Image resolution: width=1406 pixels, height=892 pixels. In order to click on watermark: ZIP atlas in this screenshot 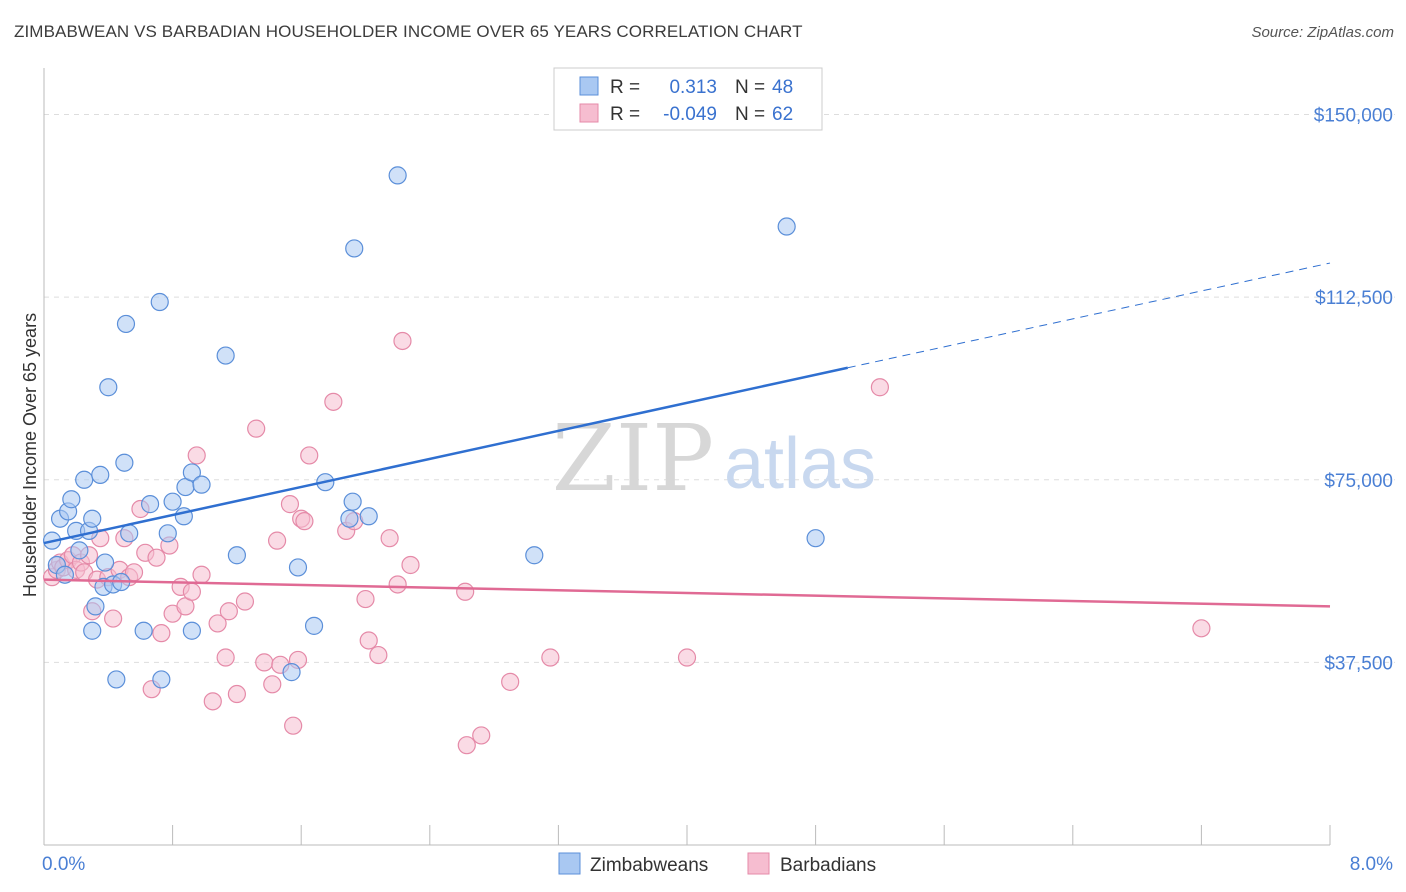, I will do `click(714, 458)`.